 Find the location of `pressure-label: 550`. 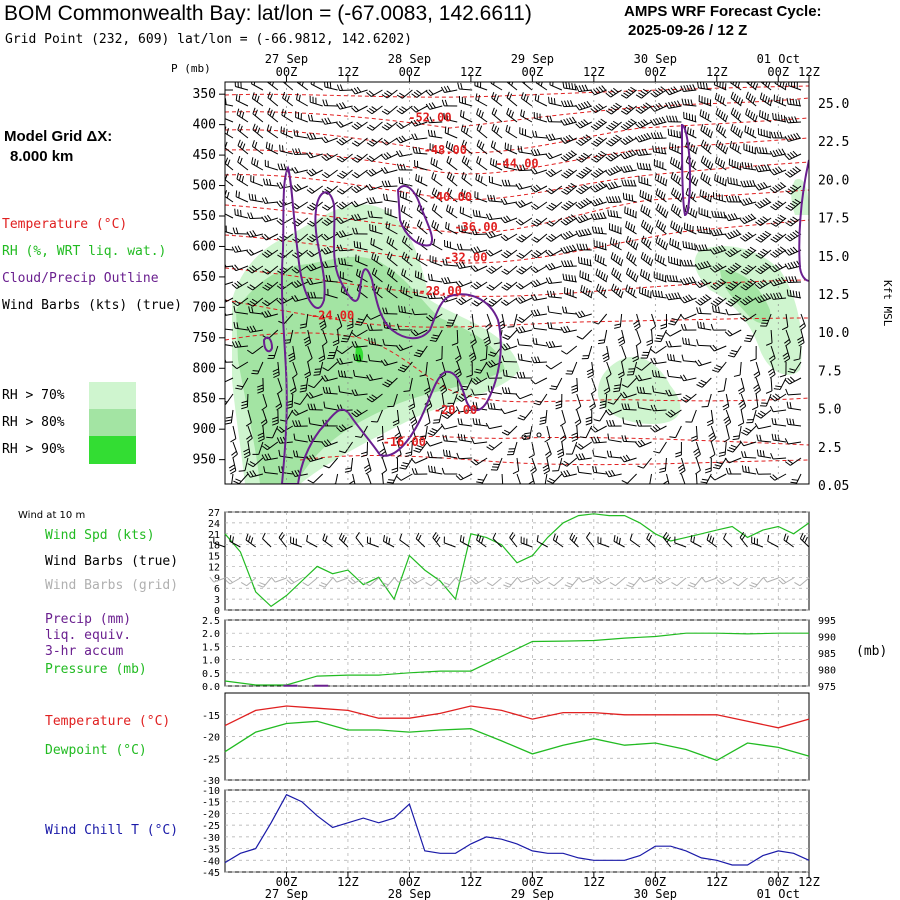

pressure-label: 550 is located at coordinates (204, 216).